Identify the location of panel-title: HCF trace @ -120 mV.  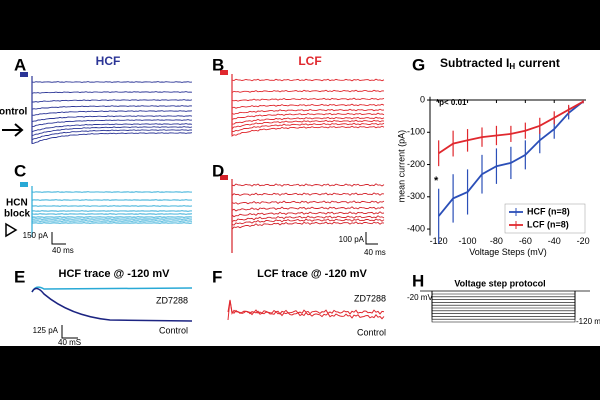
(115, 274).